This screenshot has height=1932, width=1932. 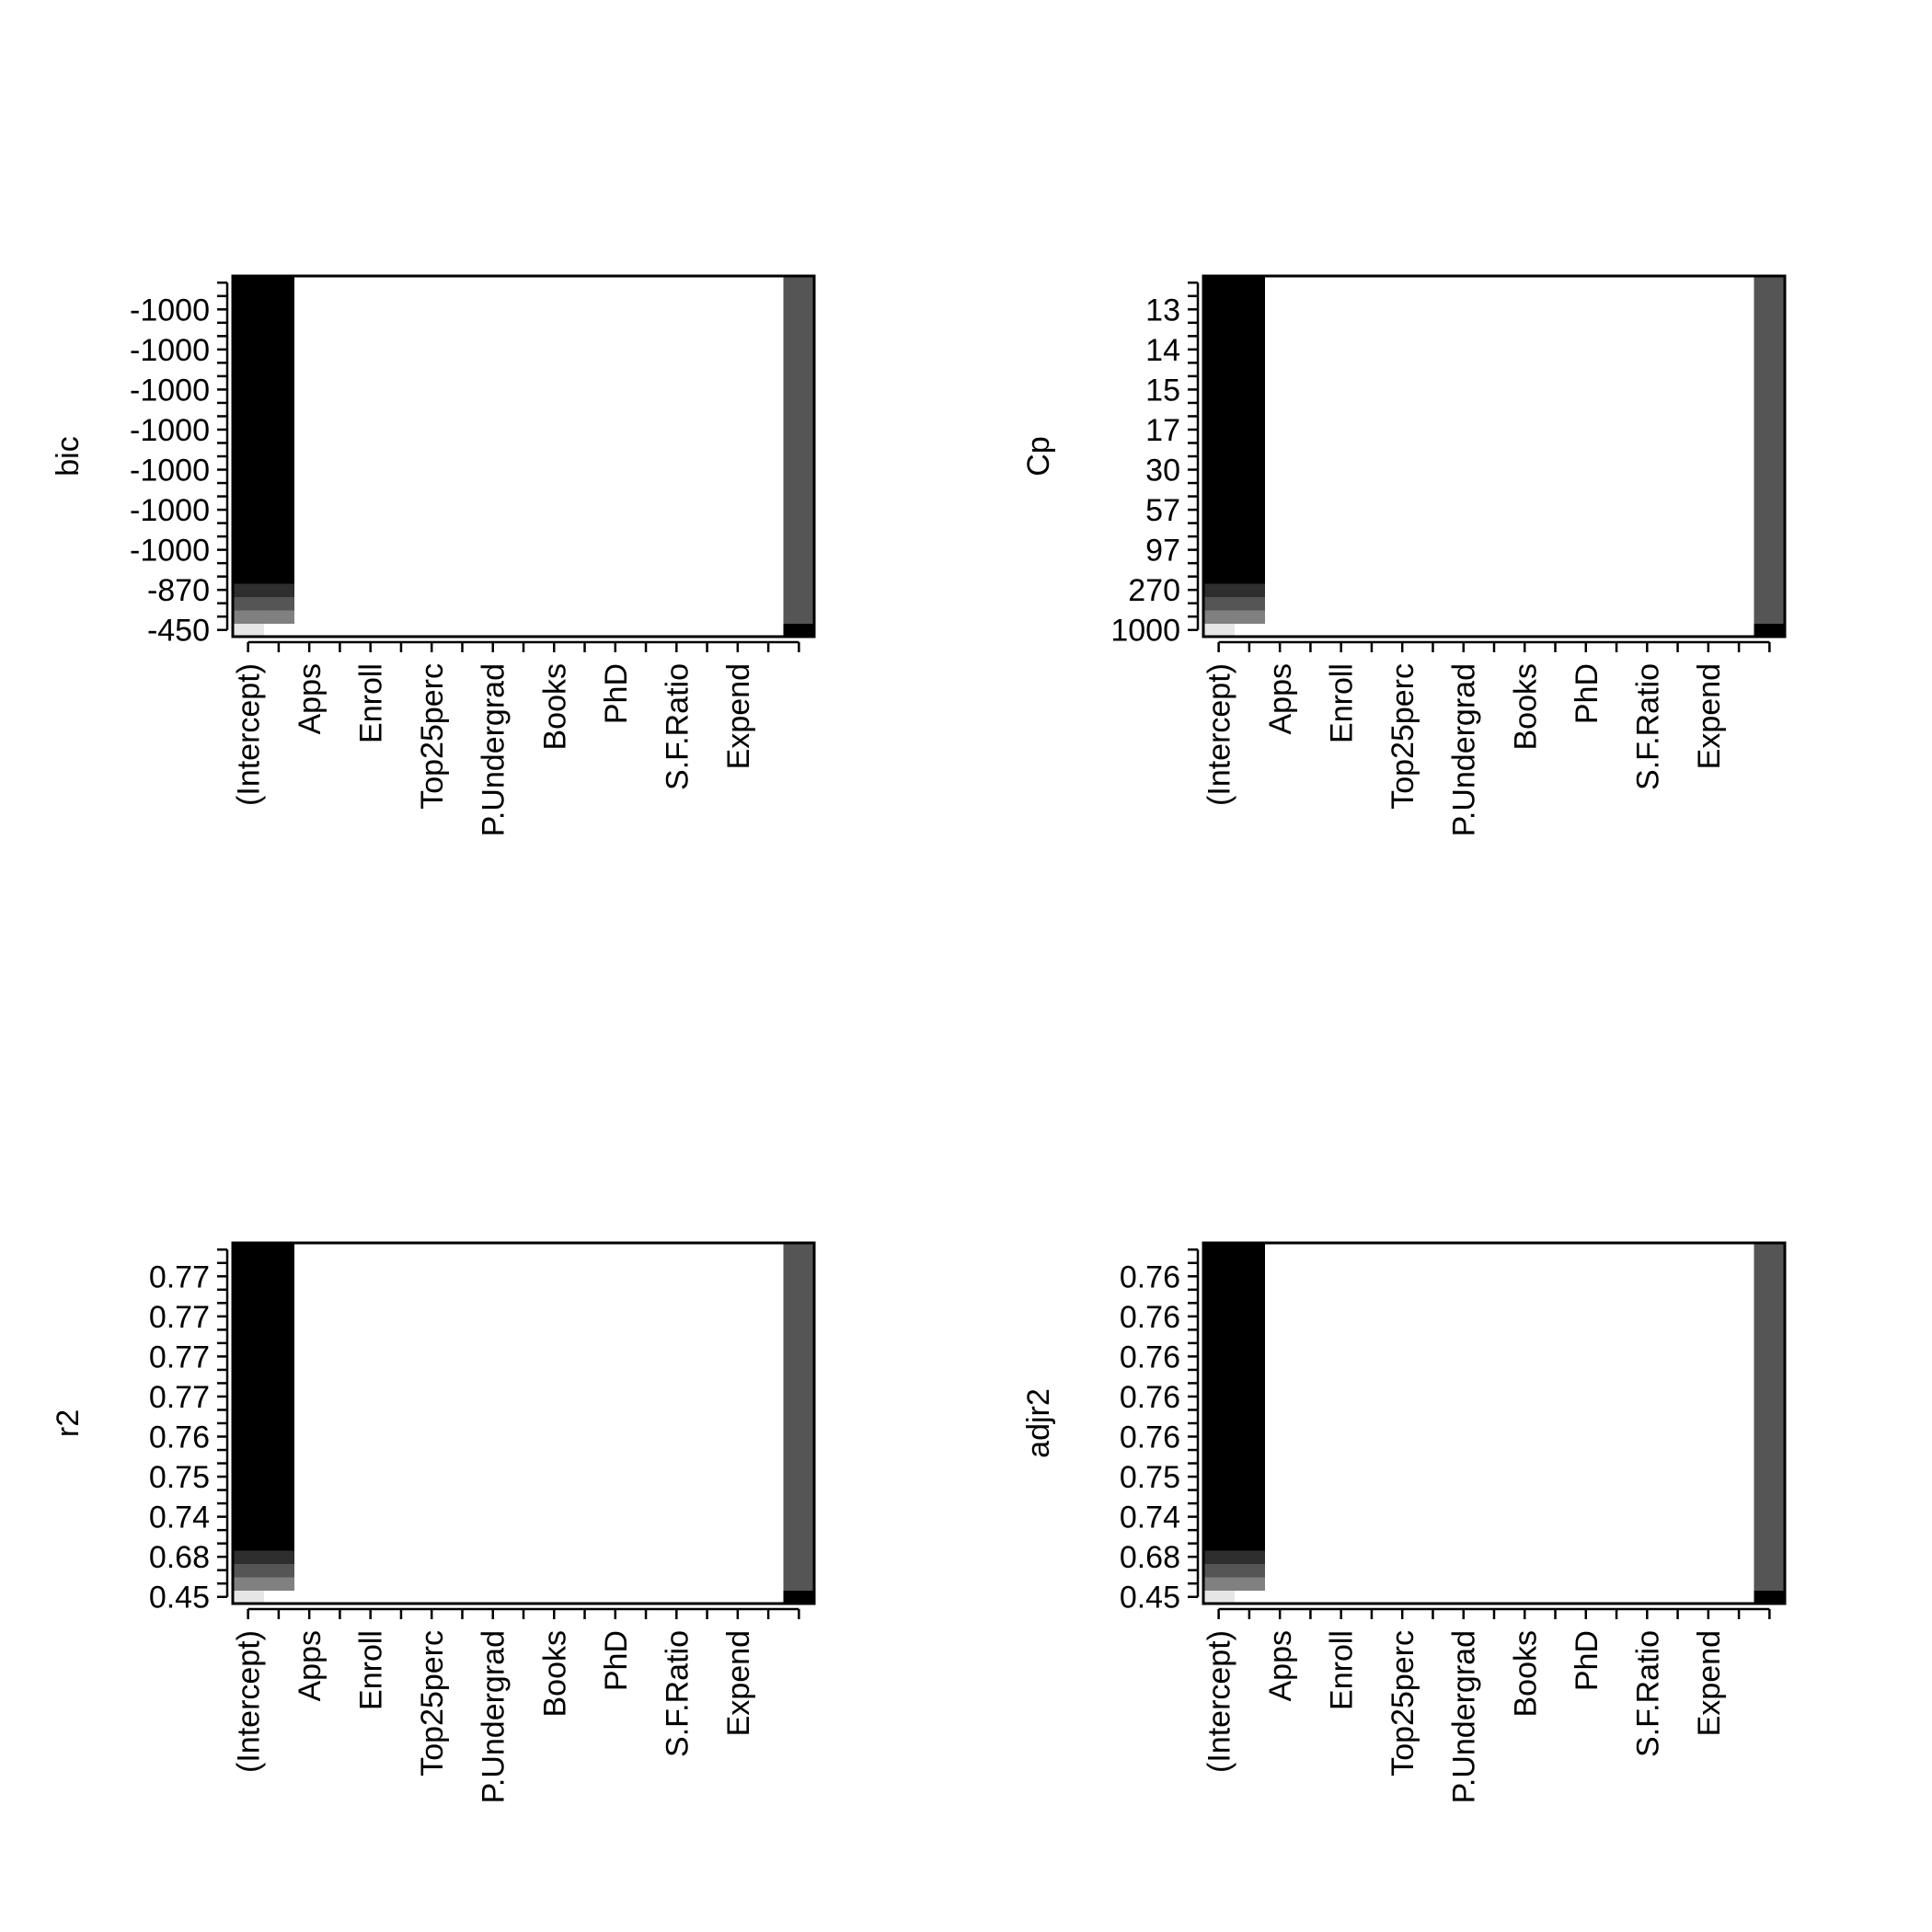 I want to click on y-tick-label: -450, so click(x=178, y=631).